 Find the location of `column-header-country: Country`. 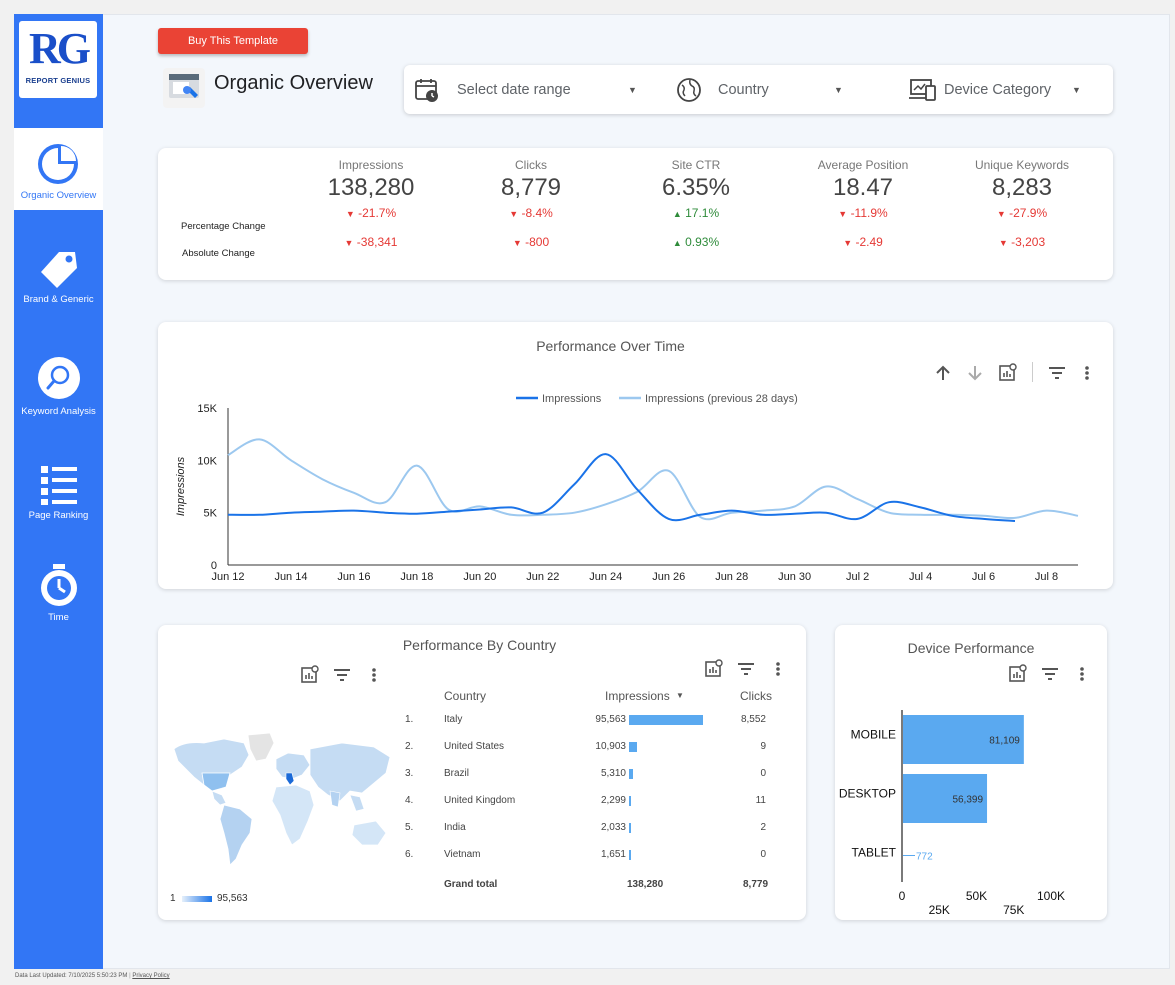

column-header-country: Country is located at coordinates (465, 696).